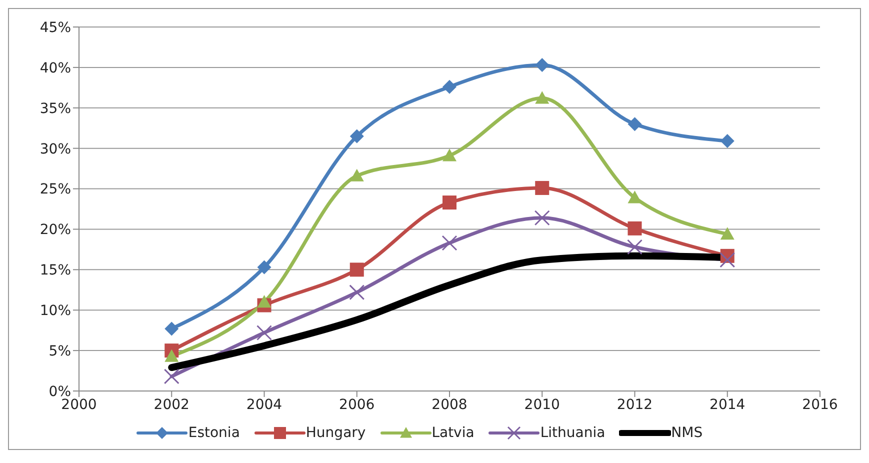 Image resolution: width=869 pixels, height=463 pixels. Describe the element at coordinates (55, 28) in the screenshot. I see `y-tick-label: 45%` at that location.